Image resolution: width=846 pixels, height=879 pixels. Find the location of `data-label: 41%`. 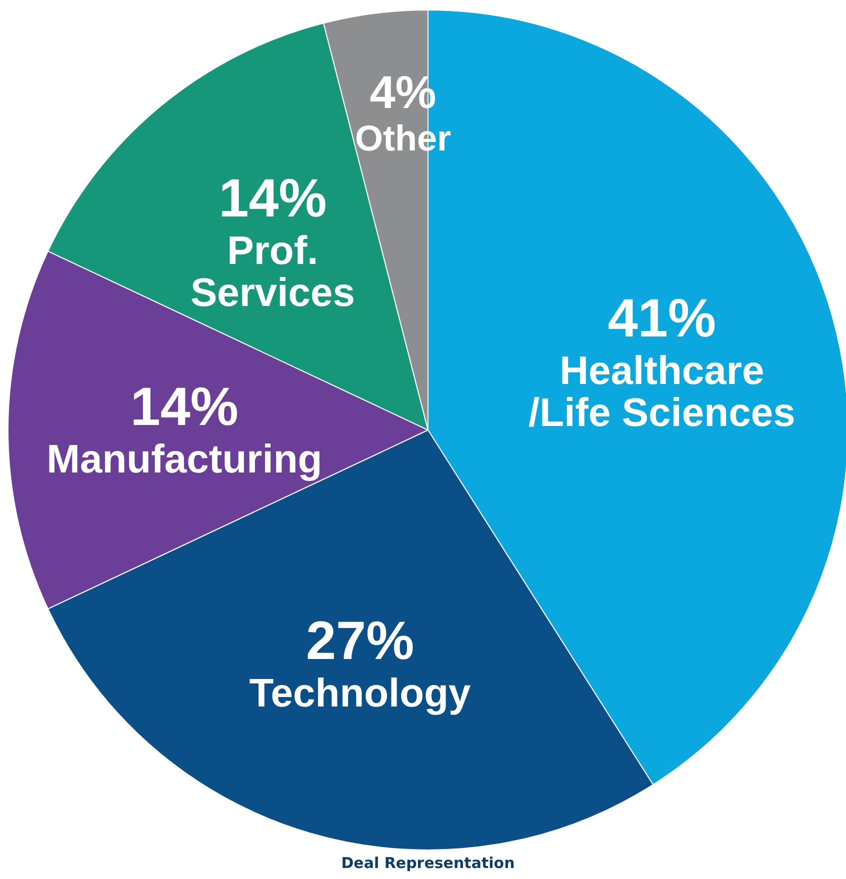

data-label: 41% is located at coordinates (662, 318).